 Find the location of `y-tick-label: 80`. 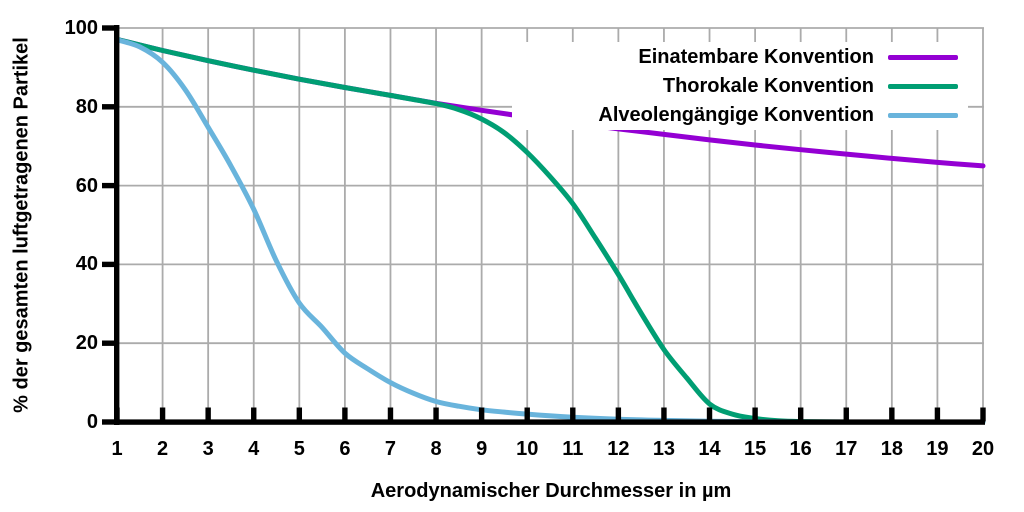

y-tick-label: 80 is located at coordinates (86, 106).